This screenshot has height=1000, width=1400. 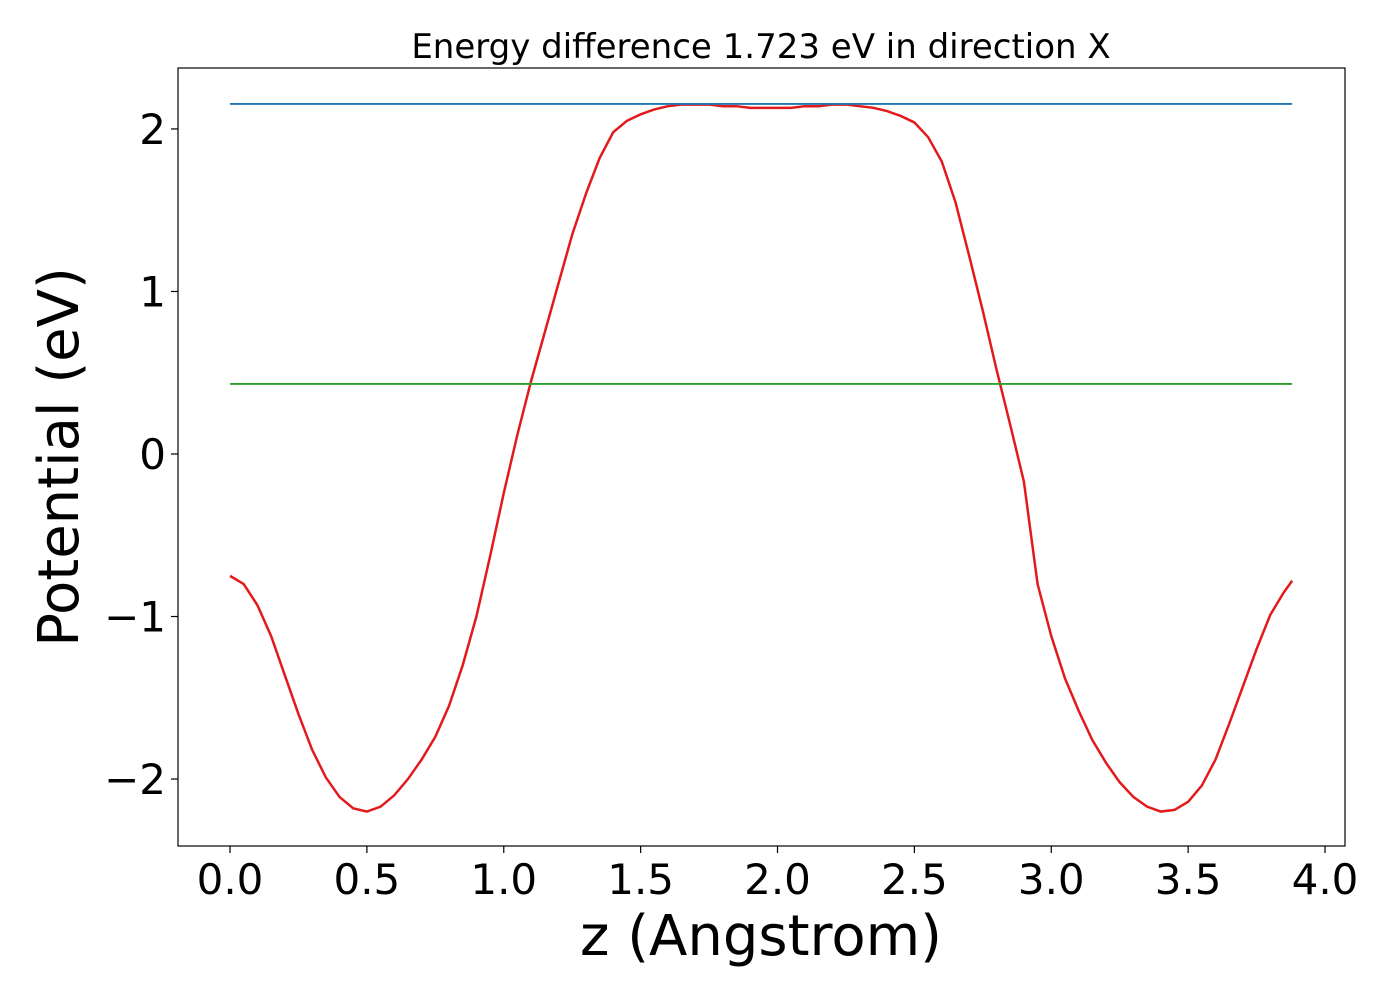 What do you see at coordinates (135, 617) in the screenshot?
I see `y-tick-label: −1` at bounding box center [135, 617].